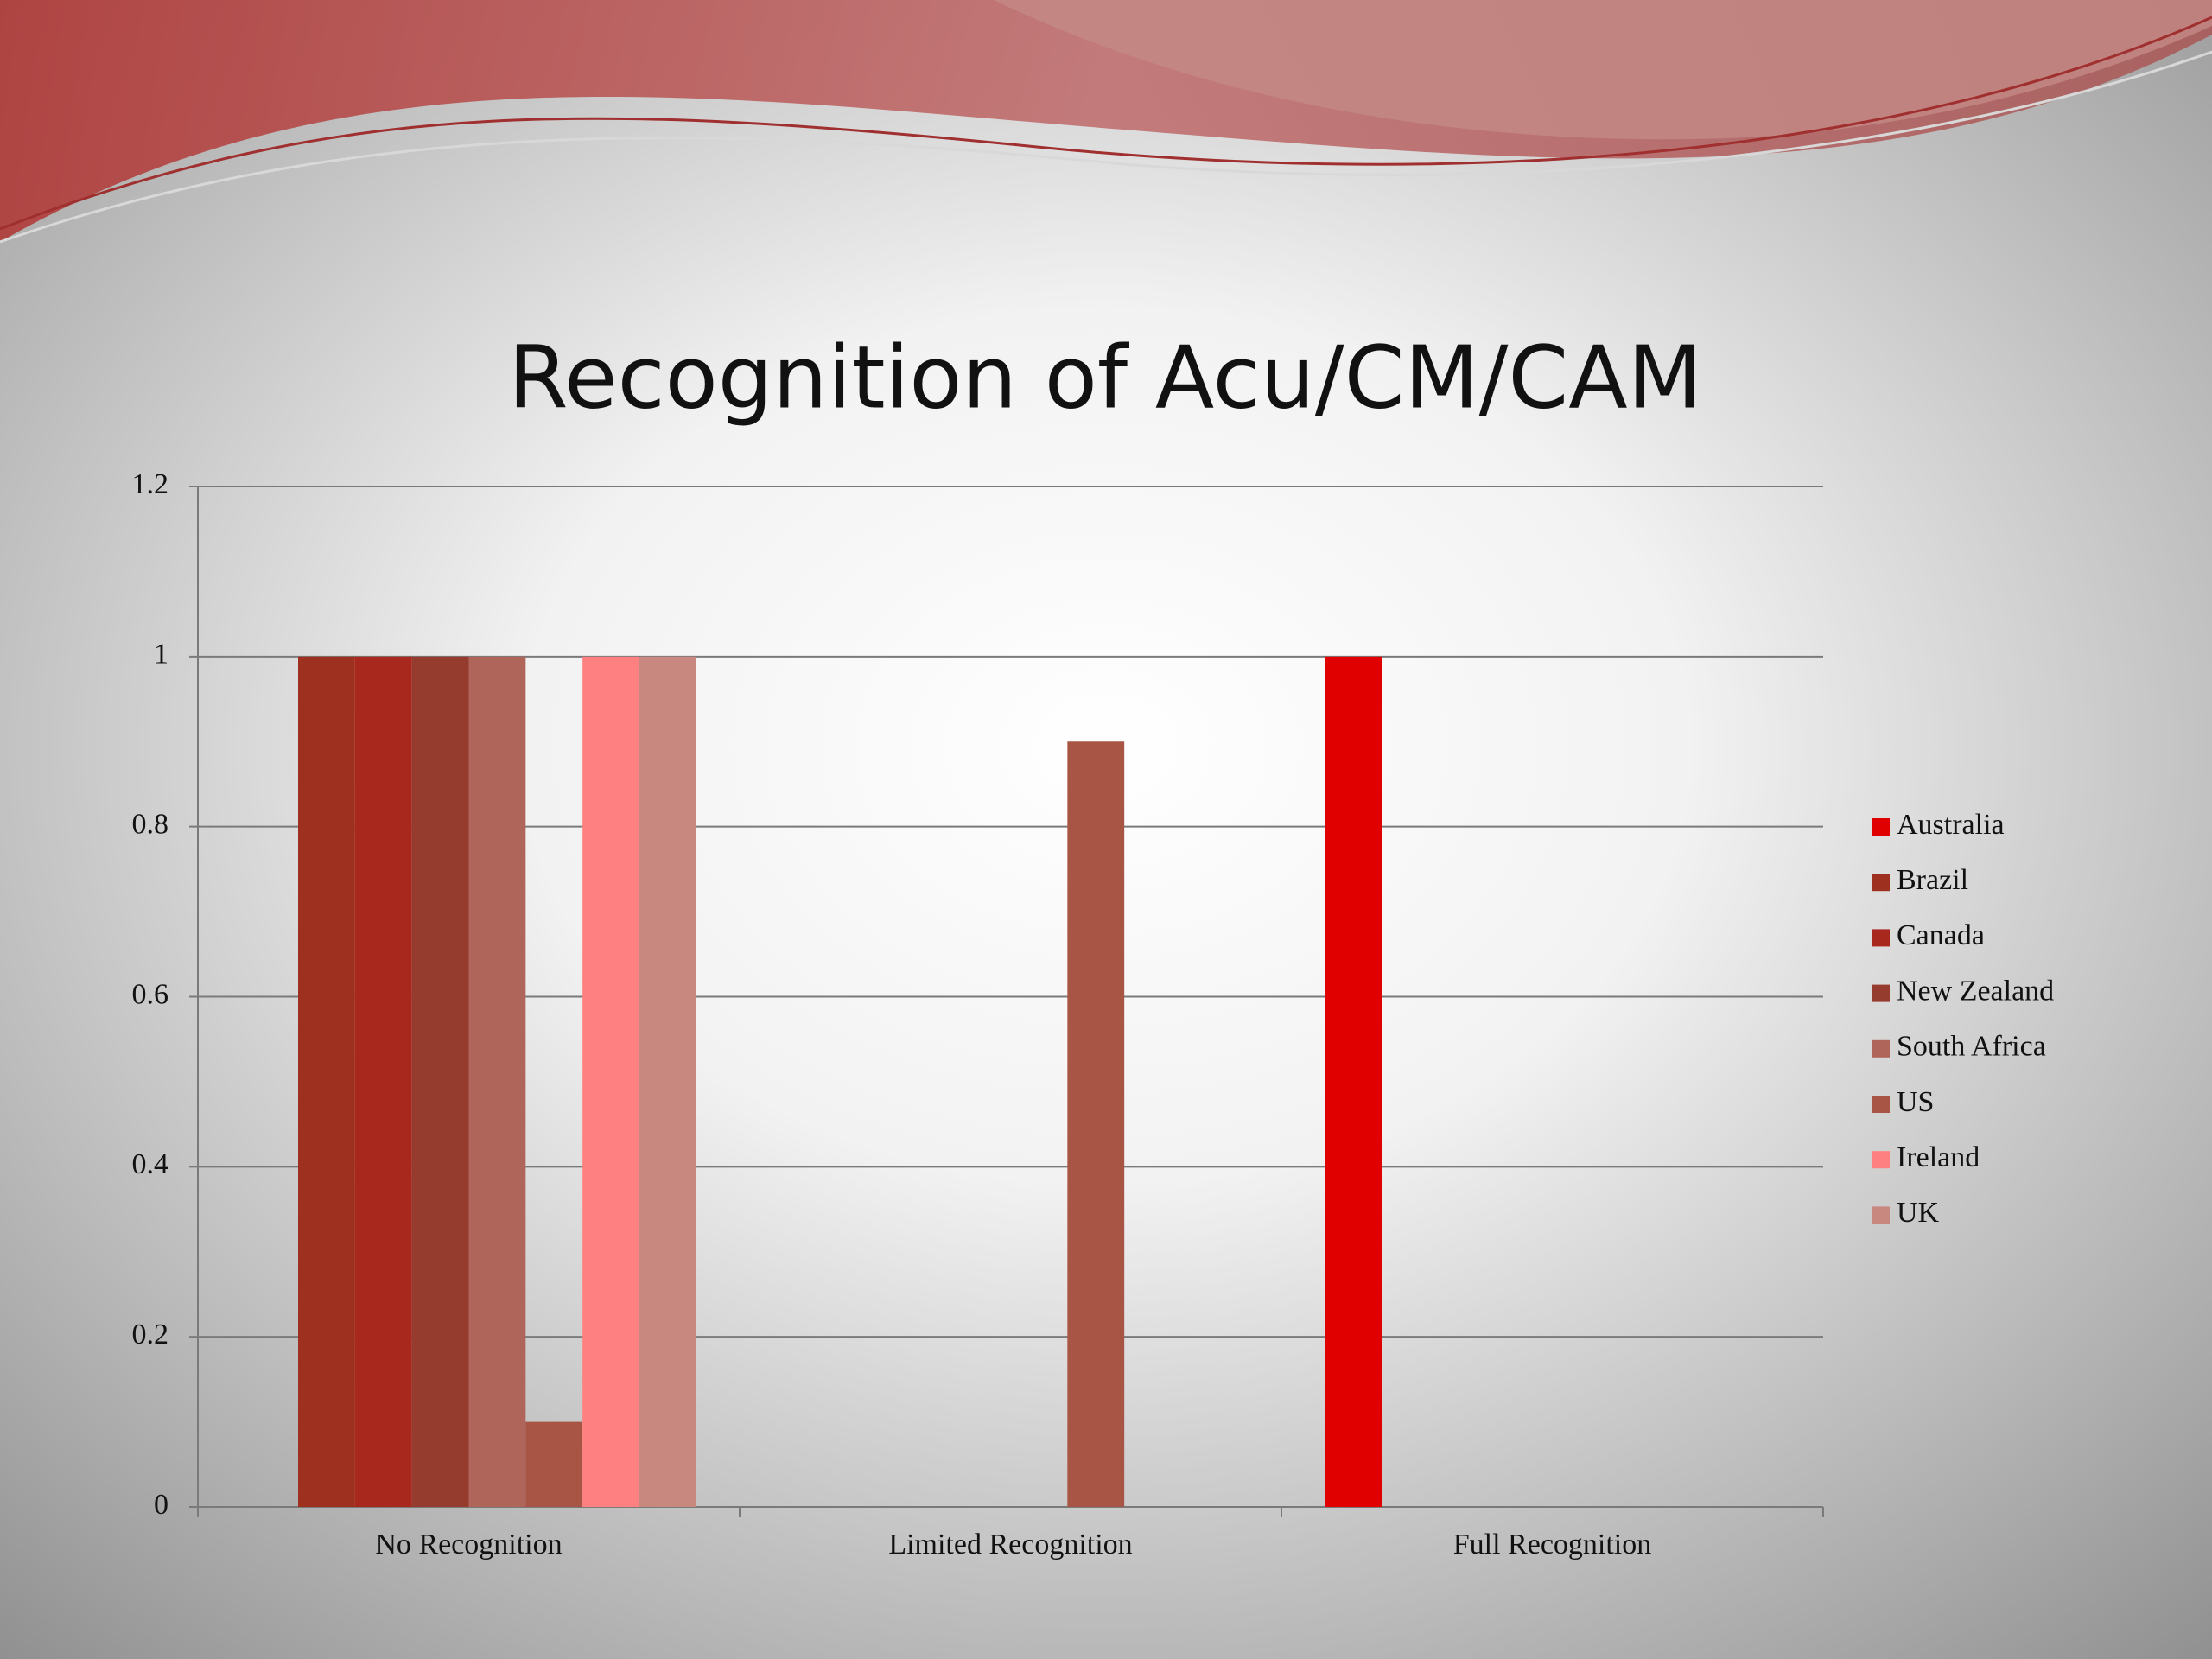 This screenshot has width=2212, height=1659. I want to click on legend-label: New Zealand, so click(1975, 991).